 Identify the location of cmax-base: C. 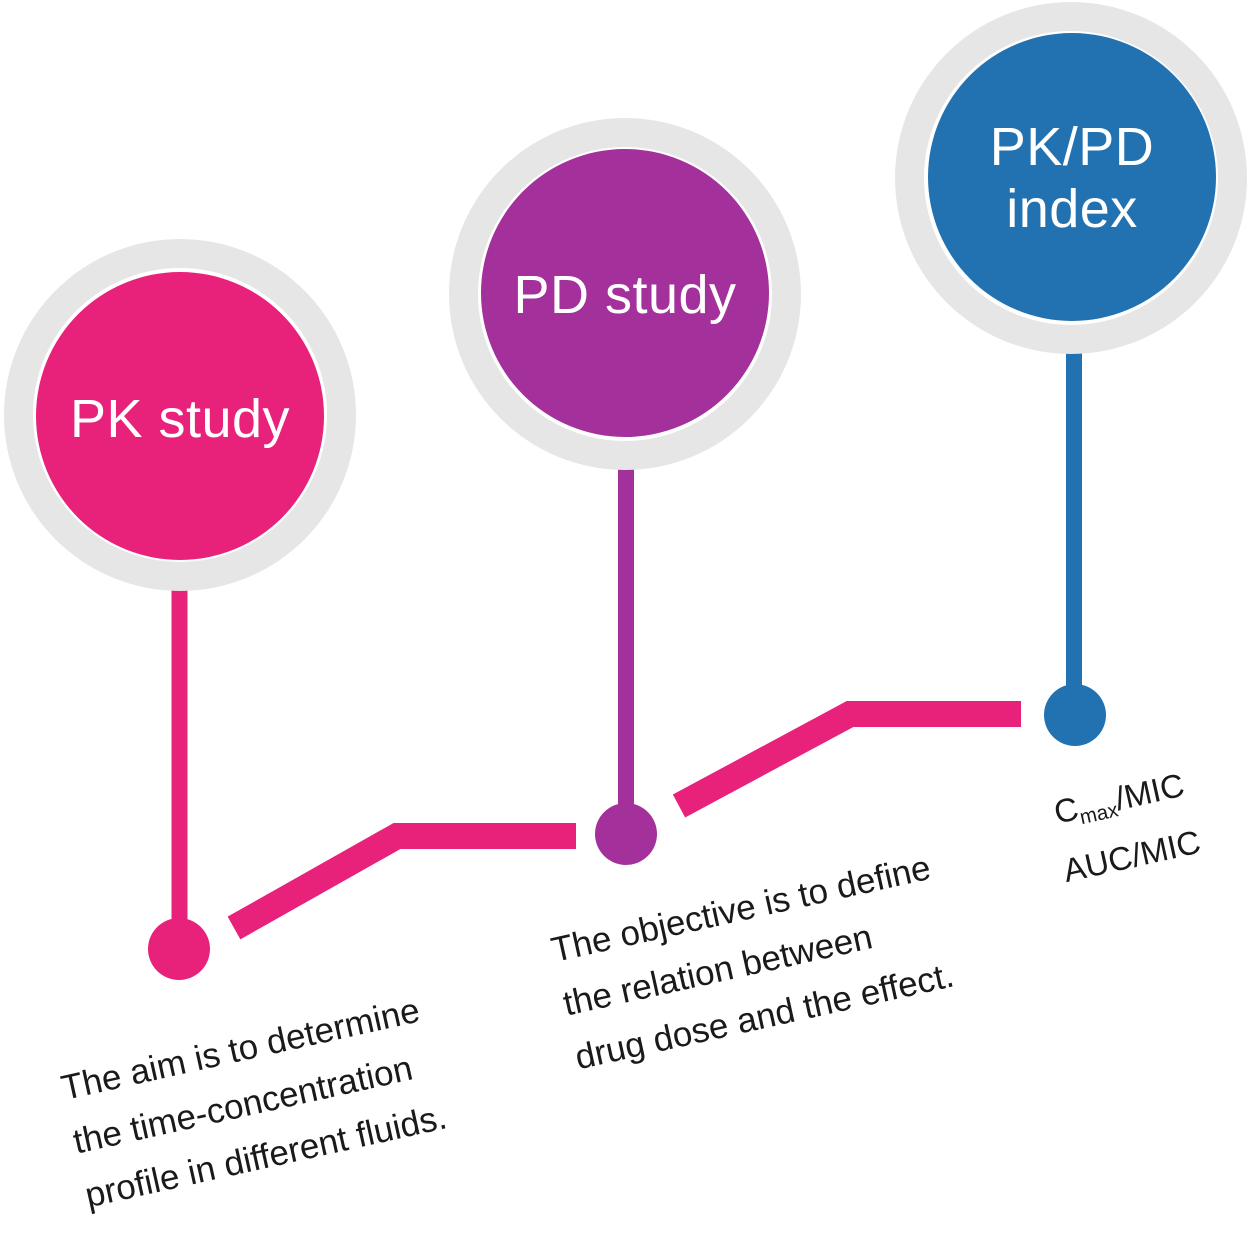
(1066, 810).